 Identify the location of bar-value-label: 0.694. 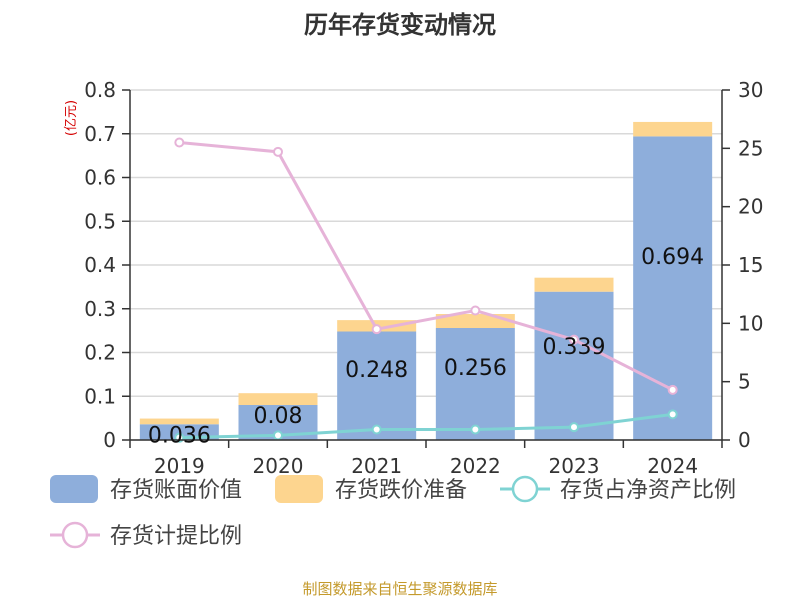
(672, 257).